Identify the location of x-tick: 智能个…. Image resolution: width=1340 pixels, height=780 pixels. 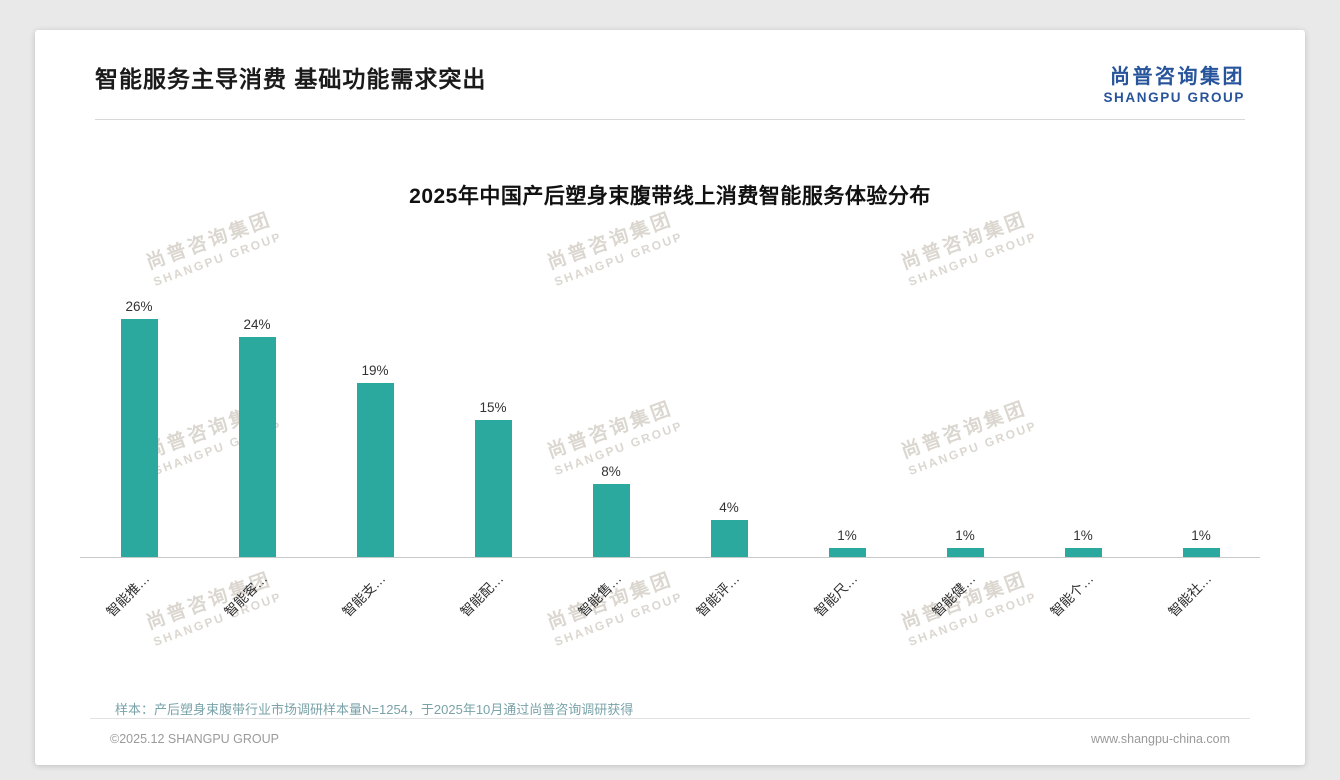
(1083, 605).